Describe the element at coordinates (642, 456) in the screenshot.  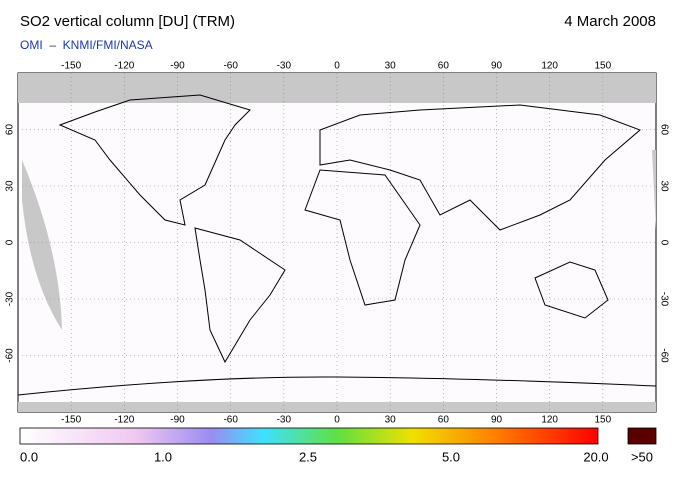
I see `colorbar-overflow-label: >50` at that location.